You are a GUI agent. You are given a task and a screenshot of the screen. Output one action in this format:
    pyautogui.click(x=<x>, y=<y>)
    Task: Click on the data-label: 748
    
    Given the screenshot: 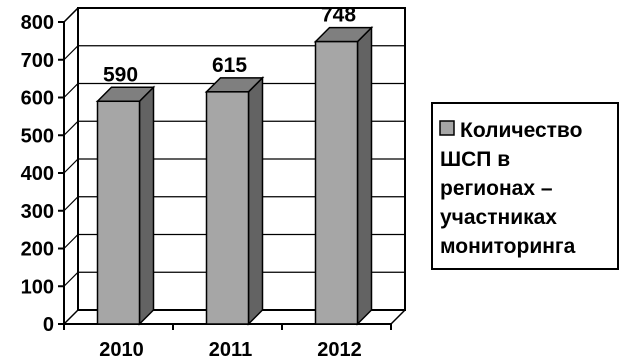 What is the action you would take?
    pyautogui.click(x=338, y=15)
    